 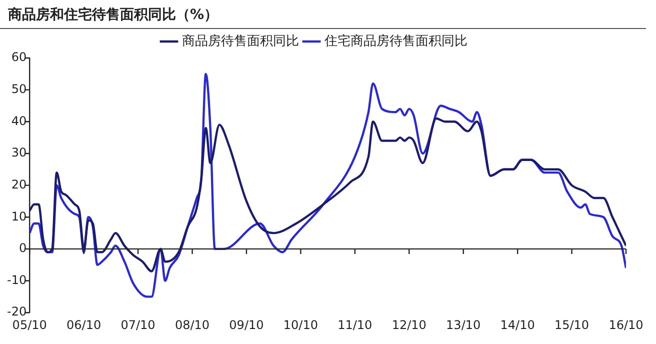 I want to click on y-tick-label: 60, so click(x=19, y=57).